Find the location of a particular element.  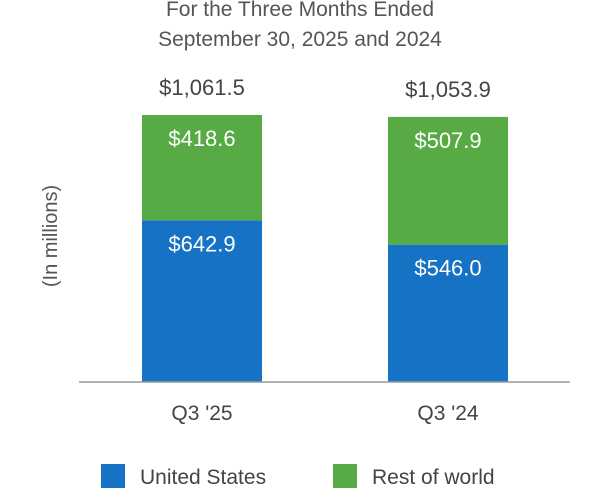

x-tick-label: Q3 '24 is located at coordinates (448, 413).